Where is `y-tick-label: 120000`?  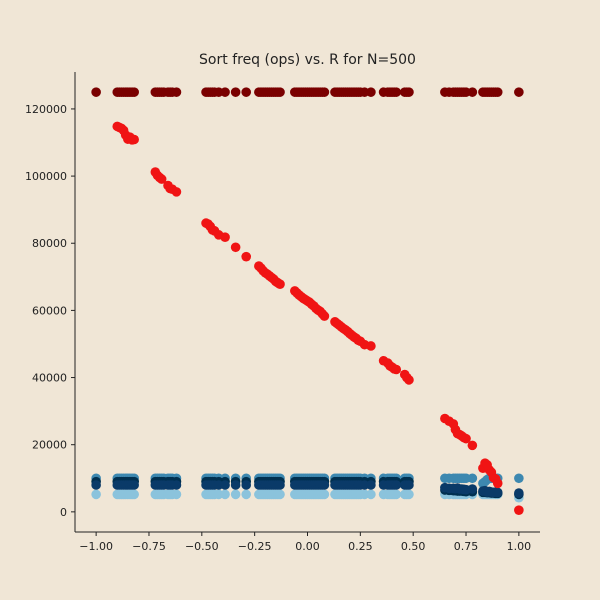 y-tick-label: 120000 is located at coordinates (46, 109).